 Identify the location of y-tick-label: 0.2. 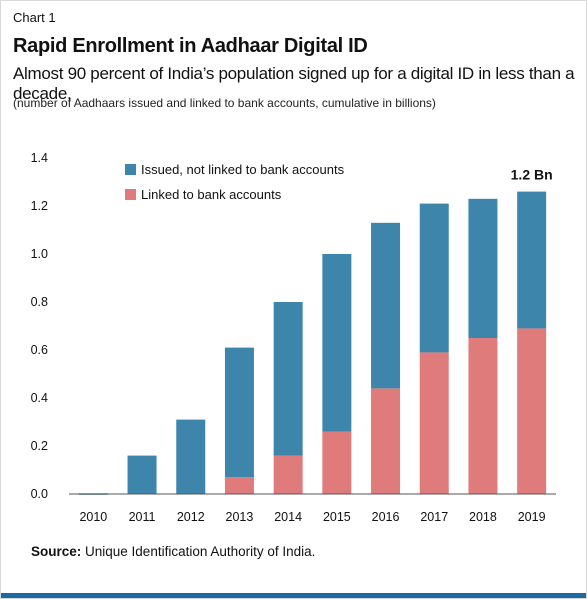
(39, 446).